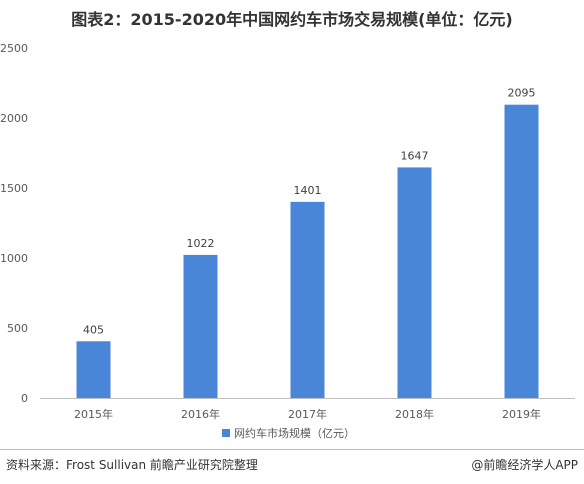 This screenshot has height=484, width=584. Describe the element at coordinates (294, 433) in the screenshot. I see `legend-label: 网约车市场规模（亿元）` at that location.